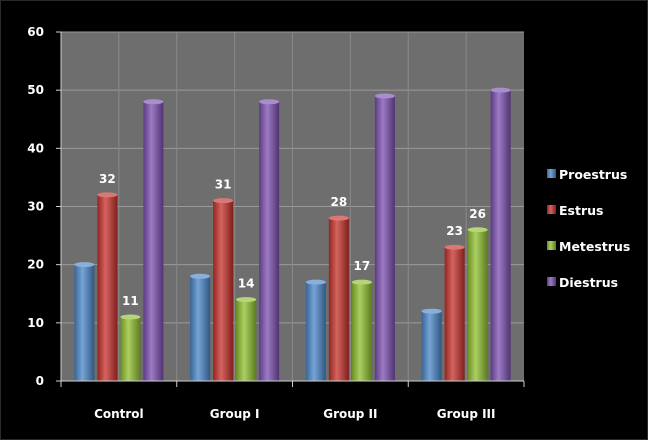 Image resolution: width=648 pixels, height=440 pixels. What do you see at coordinates (551, 281) in the screenshot?
I see `legend-swatch-diestrus` at bounding box center [551, 281].